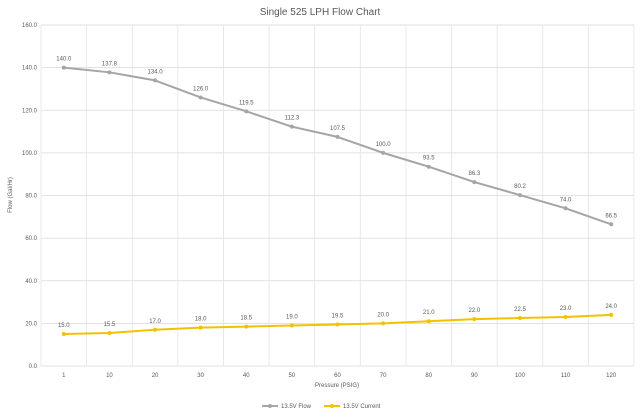 This screenshot has height=419, width=640. I want to click on x-tick-label: 50, so click(292, 376).